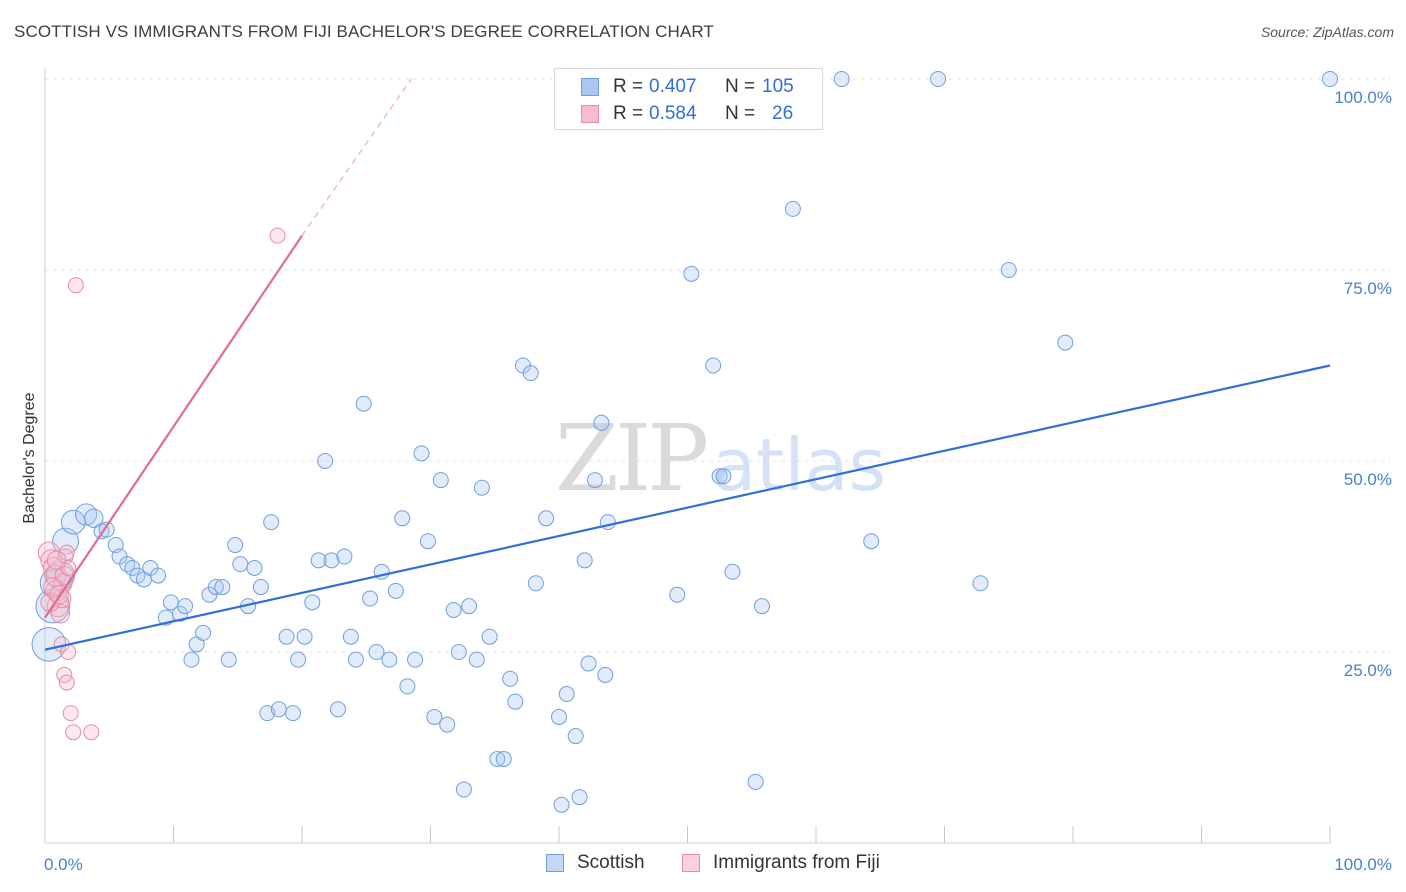 The width and height of the screenshot is (1406, 892). I want to click on source-label: Source: ZipAtlas.com, so click(1327, 32).